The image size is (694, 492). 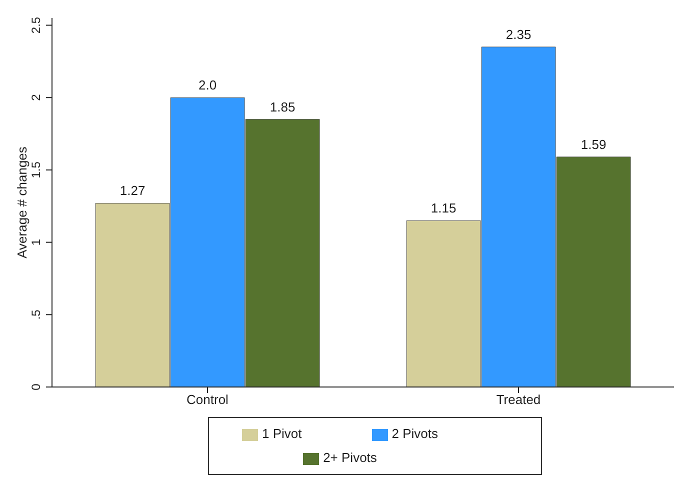 What do you see at coordinates (133, 190) in the screenshot?
I see `data-label: 1.27` at bounding box center [133, 190].